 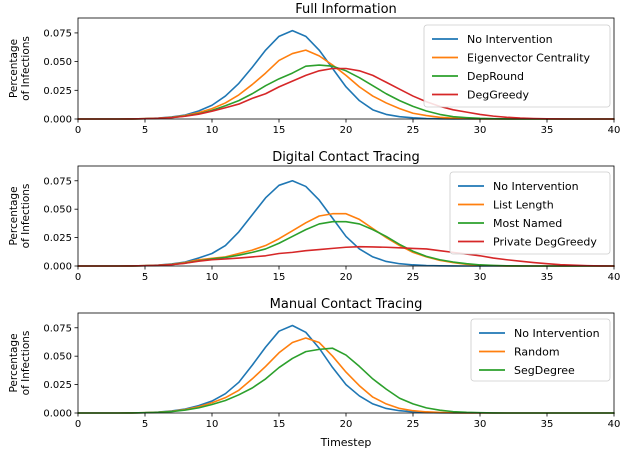 I want to click on series-line-deggreedy, so click(x=346, y=93).